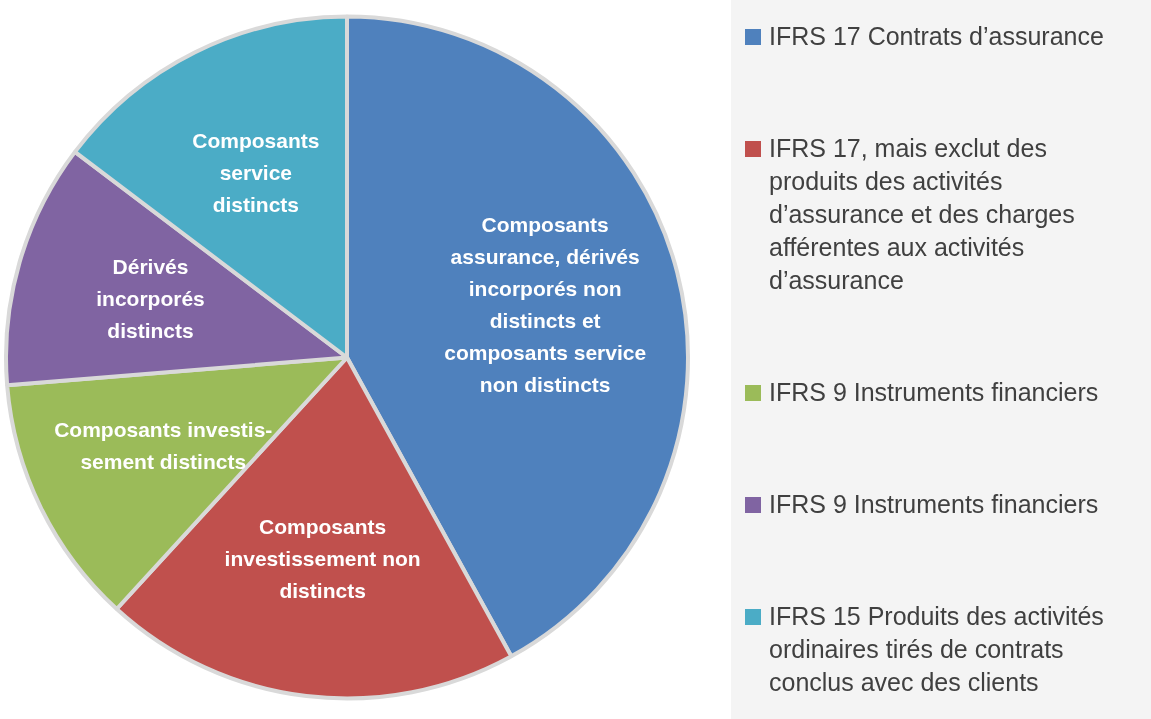  What do you see at coordinates (922, 214) in the screenshot?
I see `legend-label: IFRS 17, mais exclut des produits des activités d’assurance et des charges afférentes aux activités d’assurance` at bounding box center [922, 214].